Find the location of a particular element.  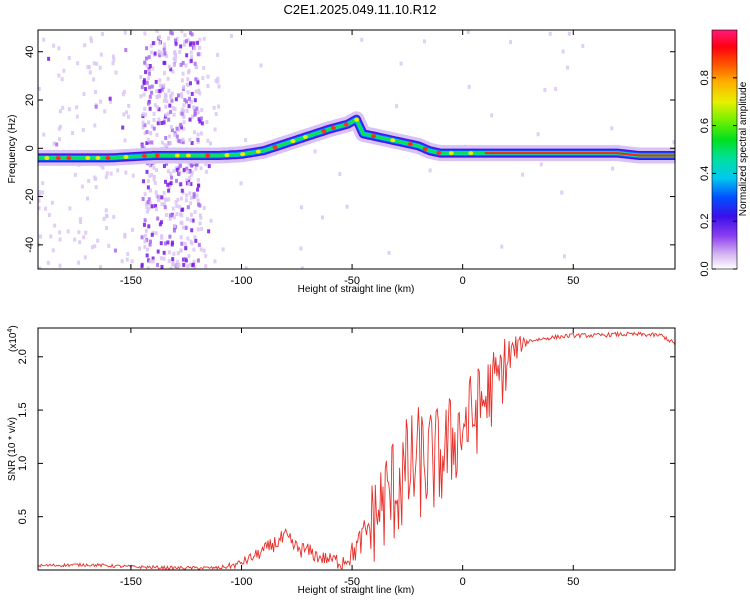

snr-multiplier: (x104) is located at coordinates (13, 338).